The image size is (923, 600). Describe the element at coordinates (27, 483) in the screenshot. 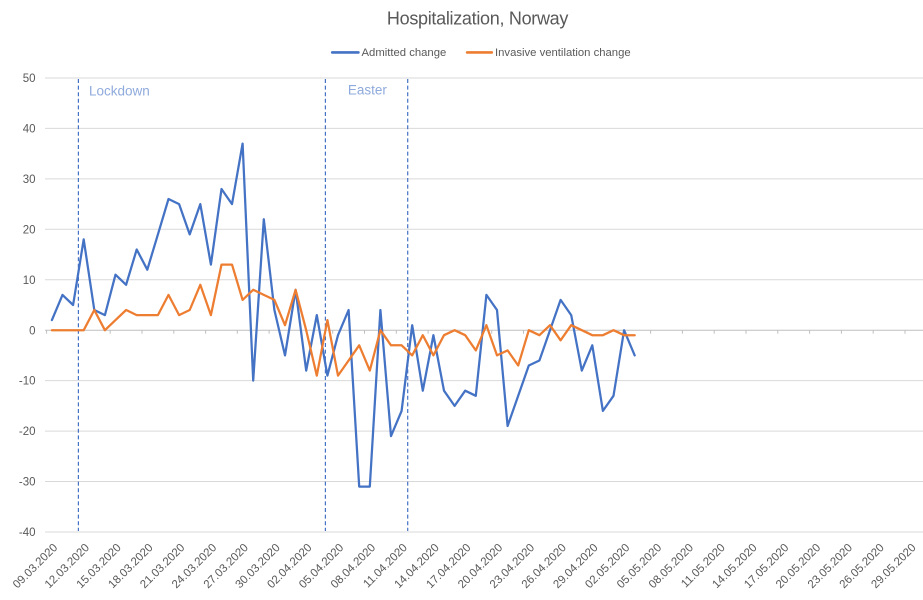

I see `svg-text: -30` at that location.